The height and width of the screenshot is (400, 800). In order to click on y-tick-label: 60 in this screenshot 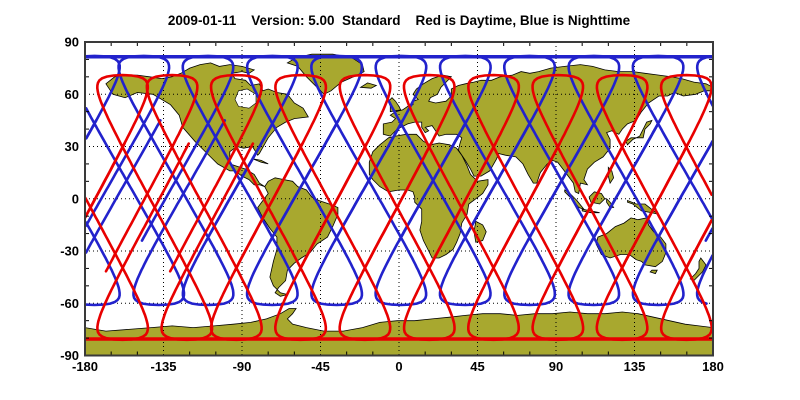, I will do `click(72, 94)`.